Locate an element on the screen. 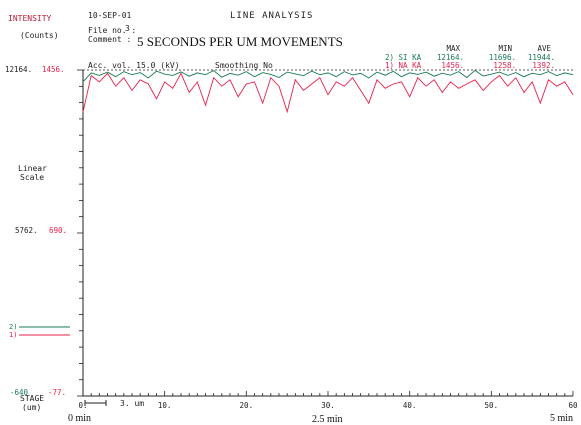 This screenshot has height=425, width=581. stats-header-min: MIN is located at coordinates (505, 48).